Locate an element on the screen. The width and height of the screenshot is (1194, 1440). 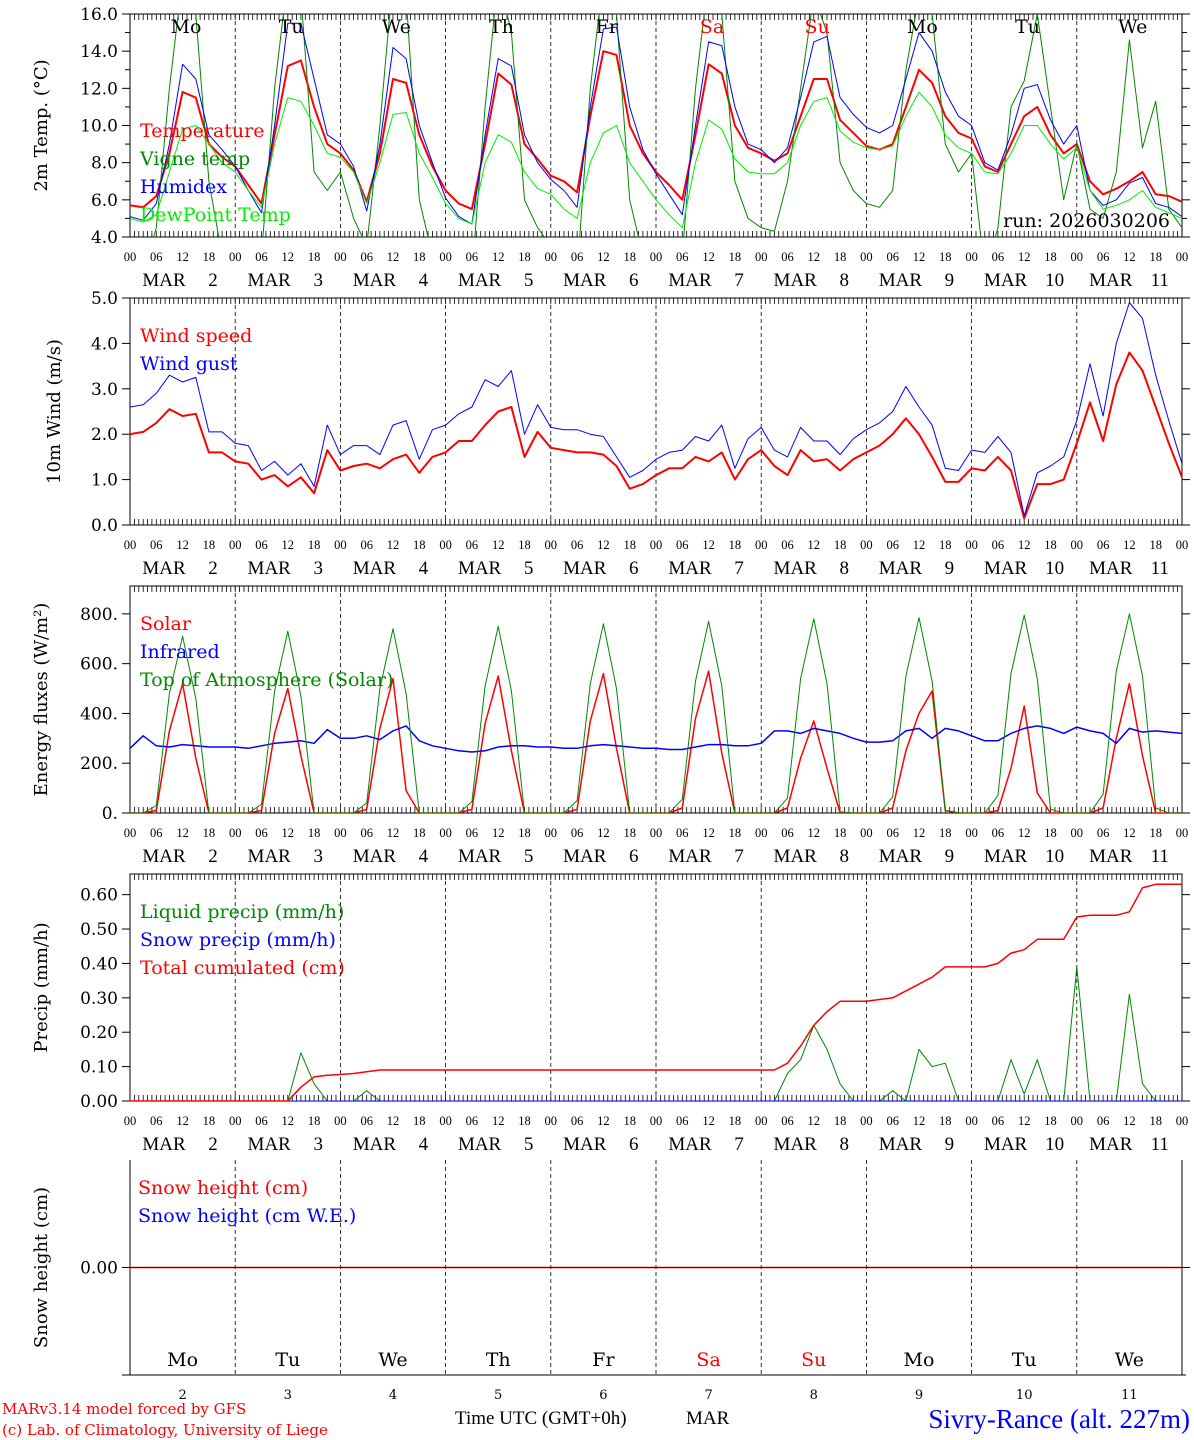
y-tick-label: 16.0 is located at coordinates (99, 15).